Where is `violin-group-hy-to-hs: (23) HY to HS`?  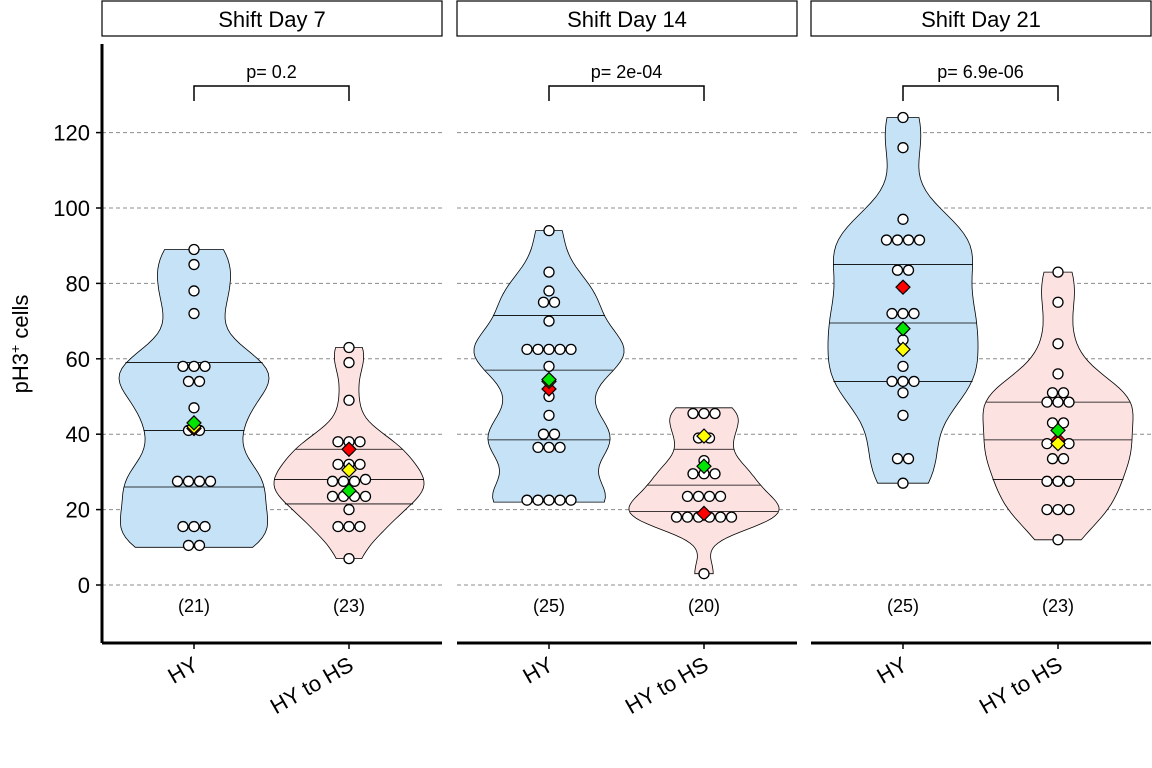
violin-group-hy-to-hs: (23) HY to HS is located at coordinates (1054, 492).